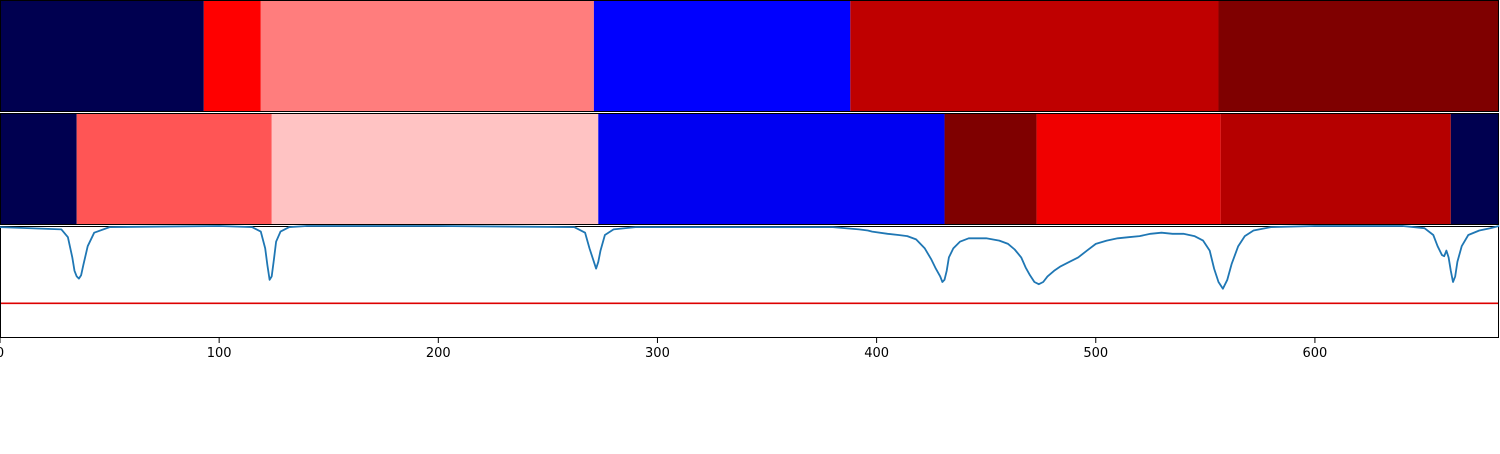  What do you see at coordinates (657, 353) in the screenshot?
I see `x-tick-label-300: 300` at bounding box center [657, 353].